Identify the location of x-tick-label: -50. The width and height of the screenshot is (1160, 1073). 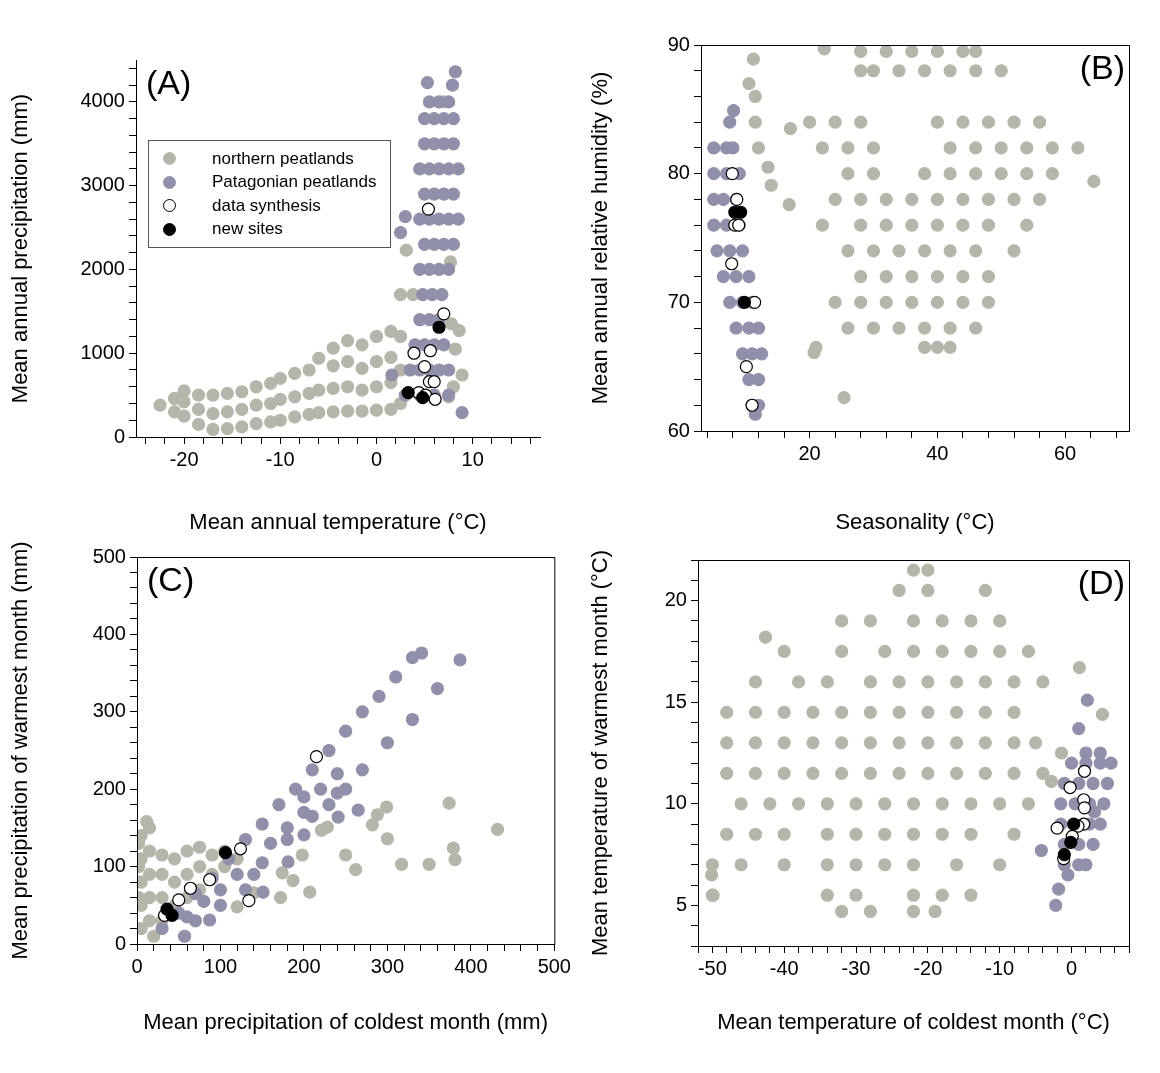
(712, 967).